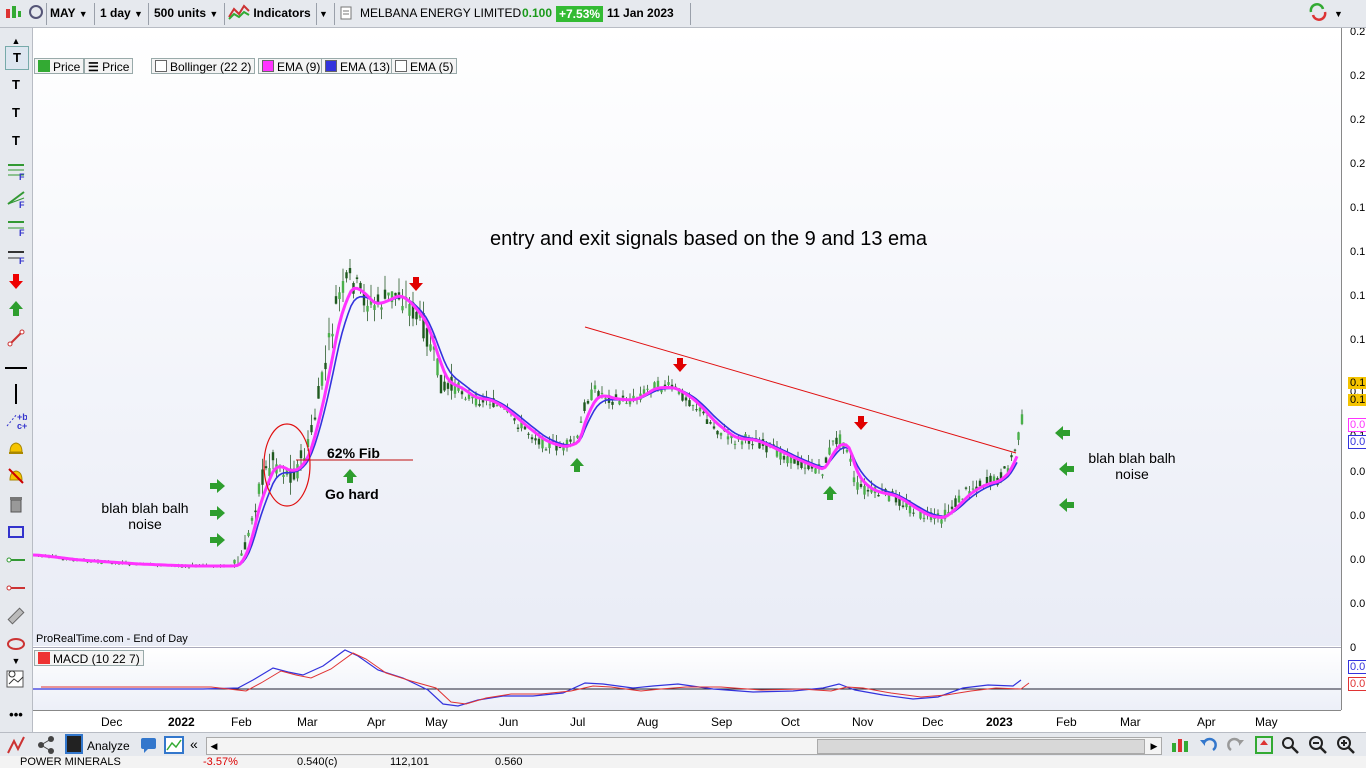 This screenshot has height=768, width=1366. I want to click on text-tool-2-icon: T, so click(16, 84).